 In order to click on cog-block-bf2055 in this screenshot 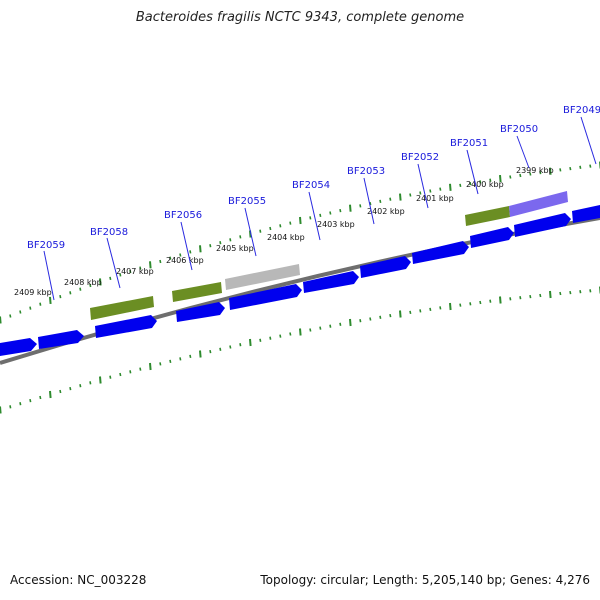, I will do `click(262, 277)`.